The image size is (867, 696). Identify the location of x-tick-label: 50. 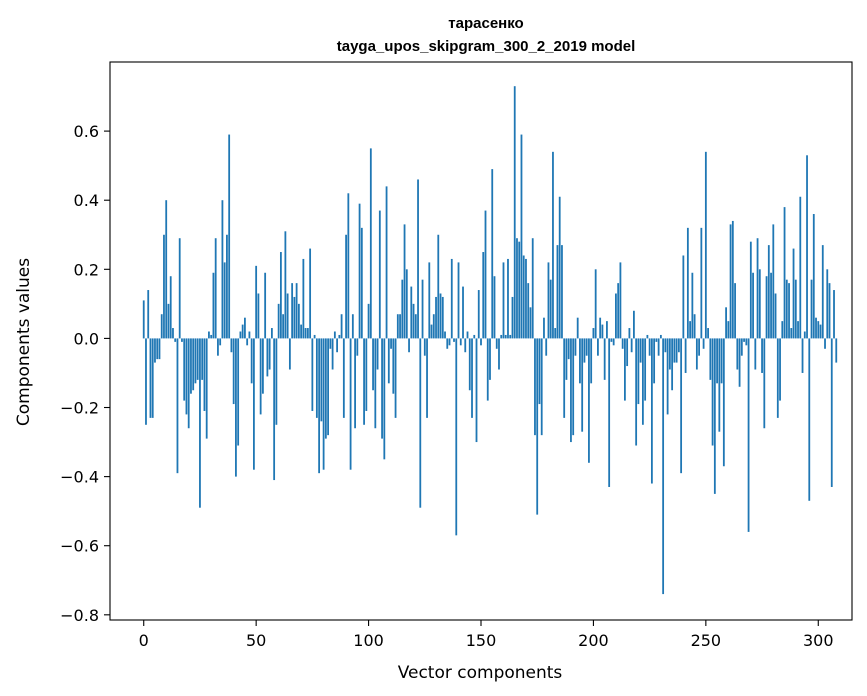
(256, 640).